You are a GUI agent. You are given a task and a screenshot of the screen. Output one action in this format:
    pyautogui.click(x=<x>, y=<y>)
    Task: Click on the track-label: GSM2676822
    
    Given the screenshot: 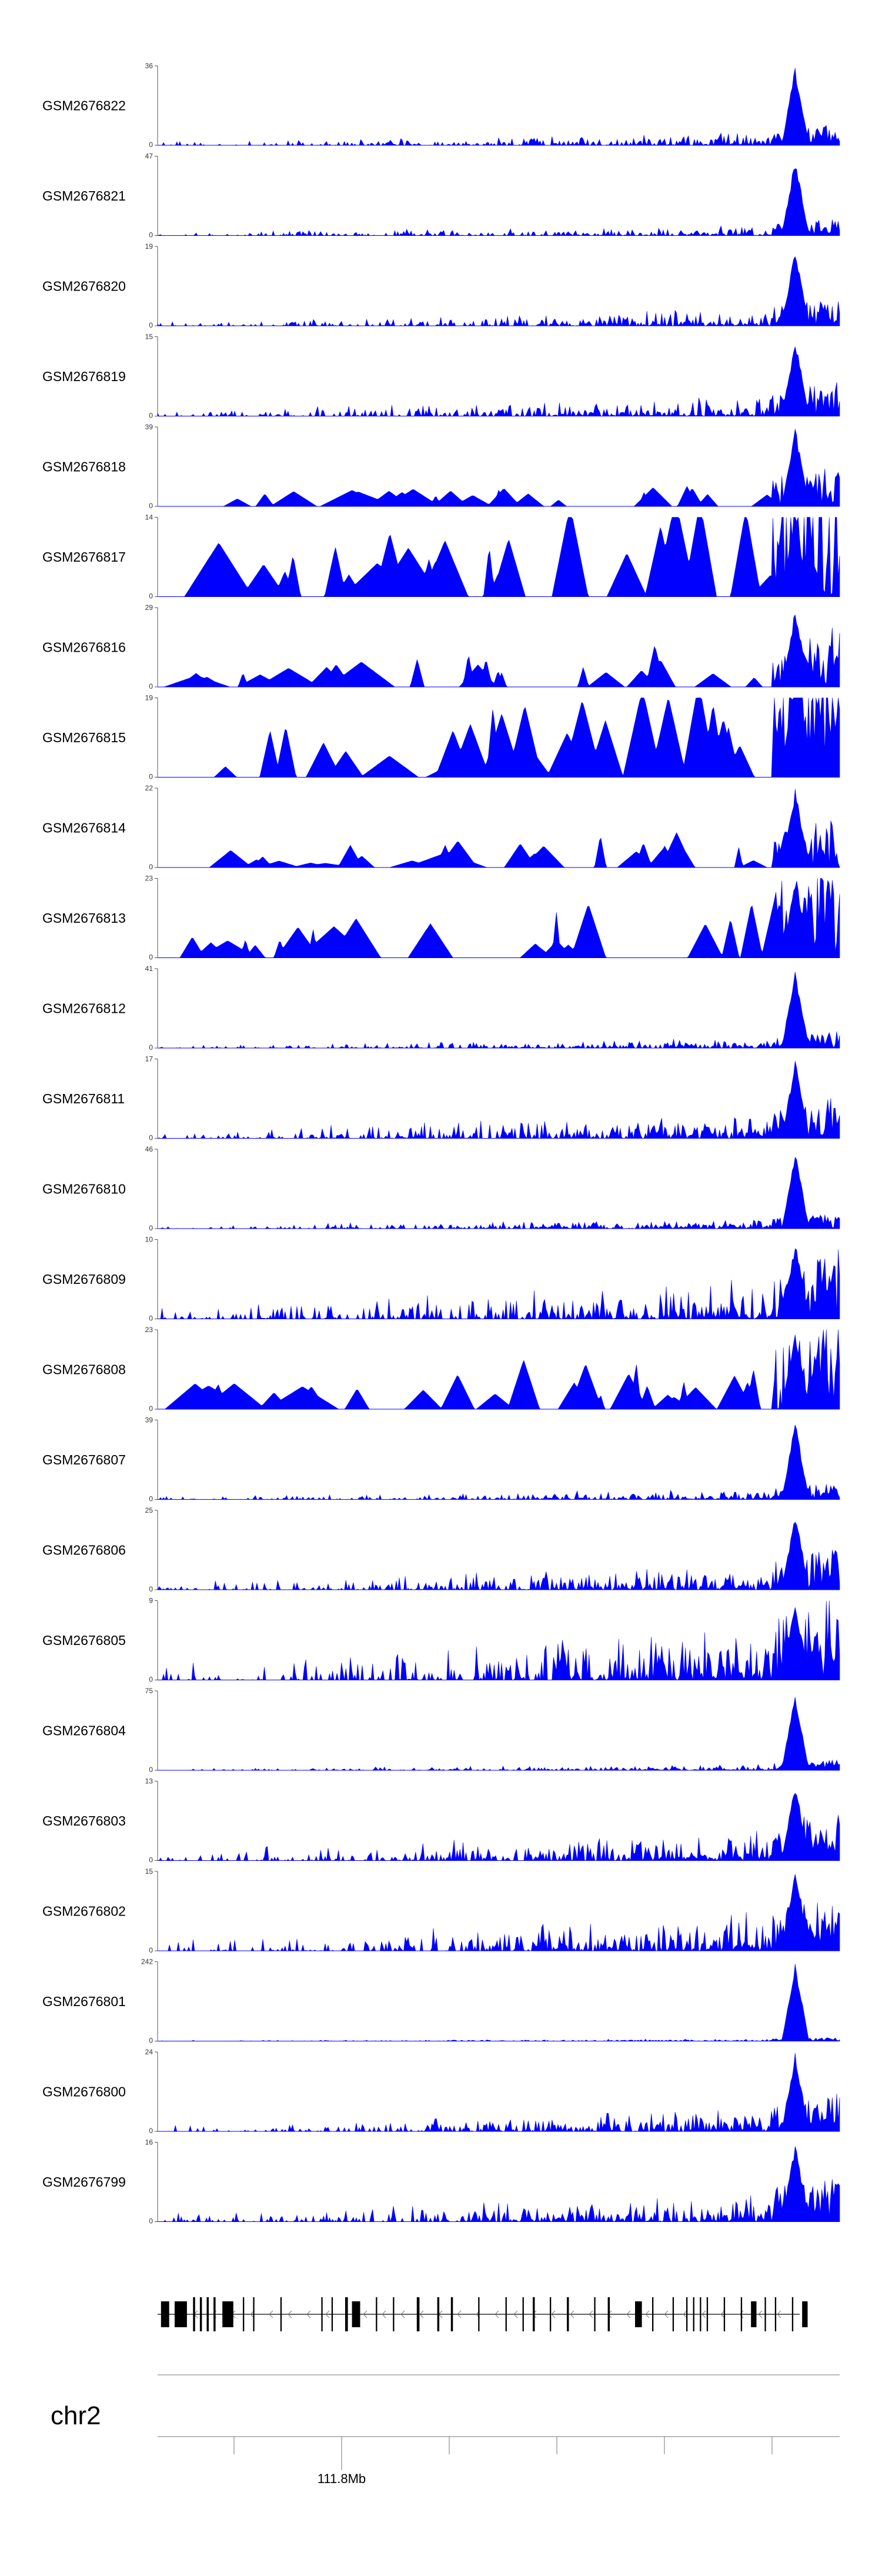 What is the action you would take?
    pyautogui.click(x=84, y=106)
    